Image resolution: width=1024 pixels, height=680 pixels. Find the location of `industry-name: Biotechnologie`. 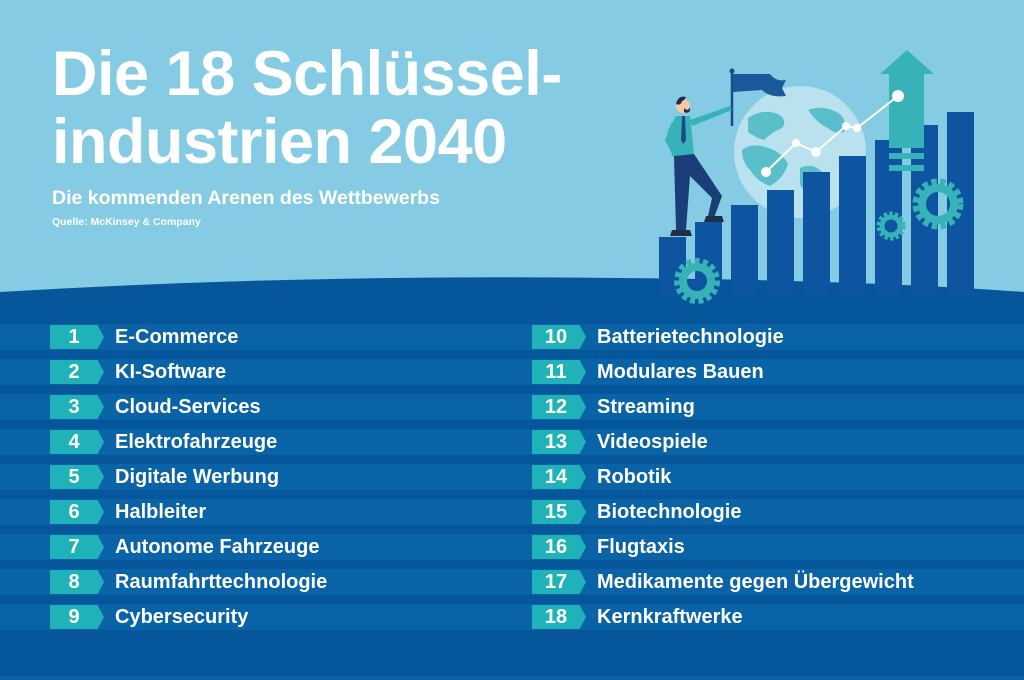

industry-name: Biotechnologie is located at coordinates (669, 511).